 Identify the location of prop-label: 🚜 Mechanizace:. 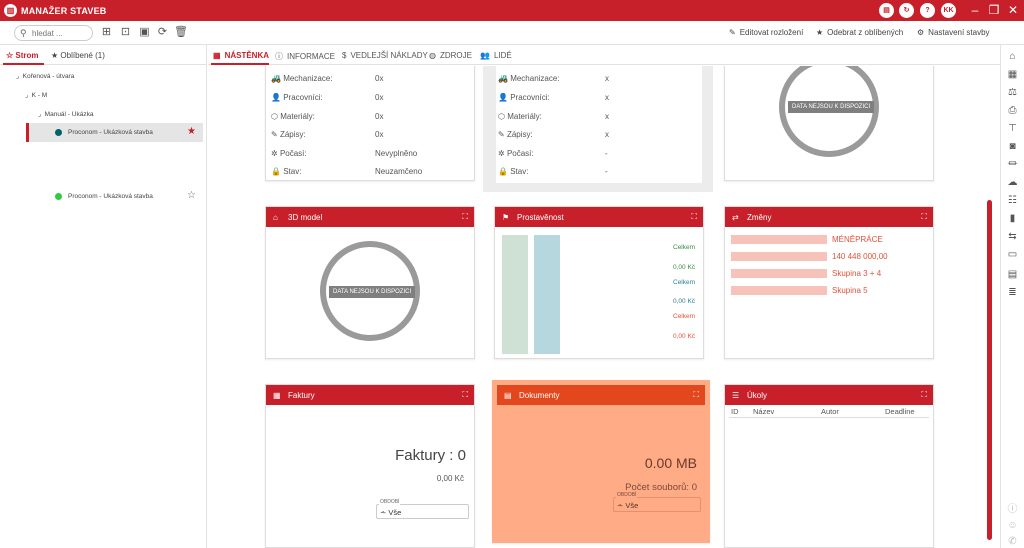
(529, 78).